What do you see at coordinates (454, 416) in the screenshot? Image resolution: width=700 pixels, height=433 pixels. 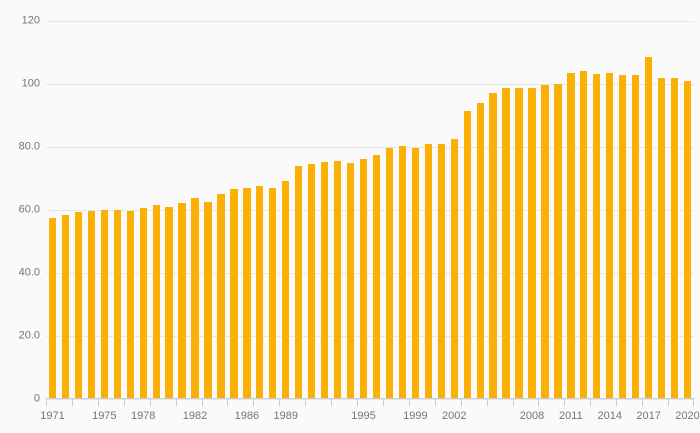 I see `x-axis-tick-label: 2002` at bounding box center [454, 416].